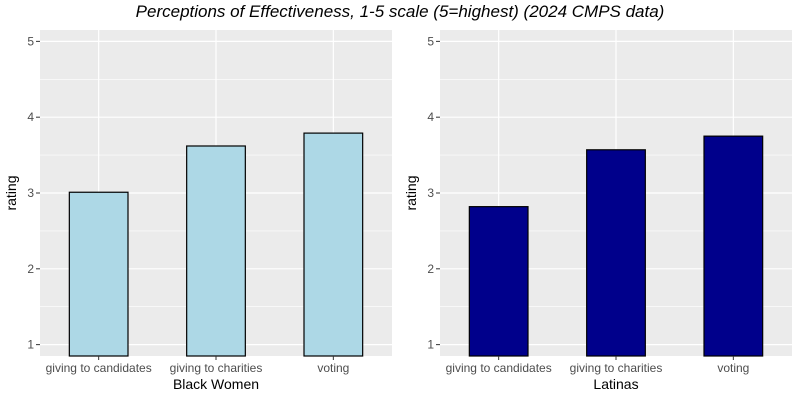 The height and width of the screenshot is (400, 800). Describe the element at coordinates (615, 384) in the screenshot. I see `x-axis-title: Latinas` at that location.